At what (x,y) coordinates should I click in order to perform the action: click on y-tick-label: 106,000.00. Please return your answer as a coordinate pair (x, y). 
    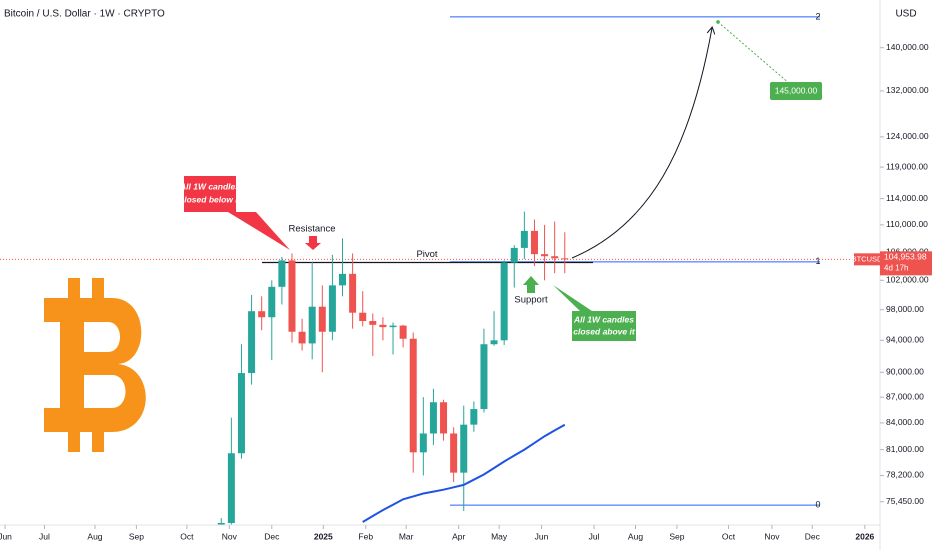
    Looking at the image, I should click on (907, 251).